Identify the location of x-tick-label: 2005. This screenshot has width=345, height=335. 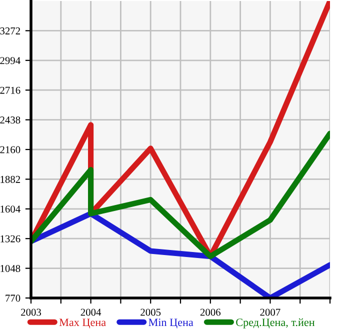
(150, 312).